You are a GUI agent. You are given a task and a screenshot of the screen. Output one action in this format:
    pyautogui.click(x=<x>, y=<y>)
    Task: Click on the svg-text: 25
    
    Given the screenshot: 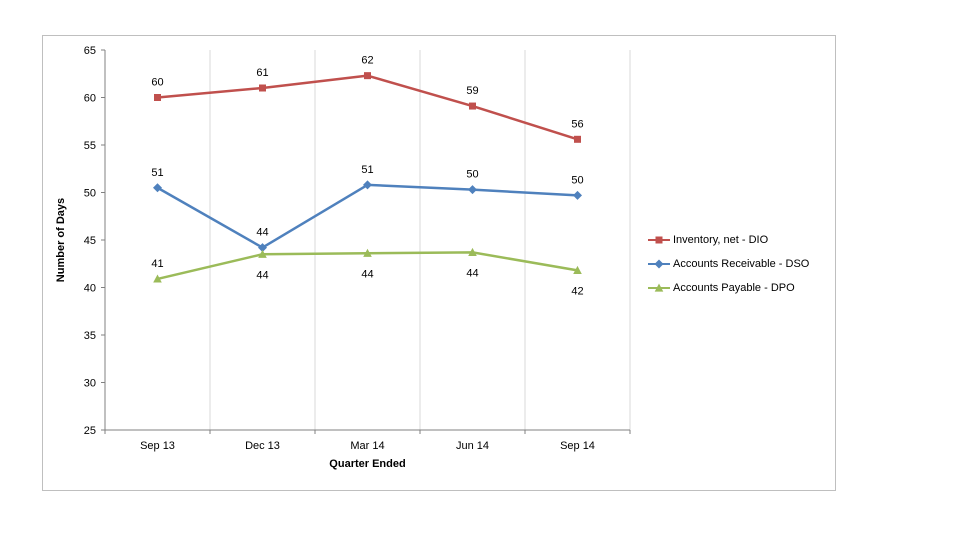 What is the action you would take?
    pyautogui.click(x=90, y=431)
    